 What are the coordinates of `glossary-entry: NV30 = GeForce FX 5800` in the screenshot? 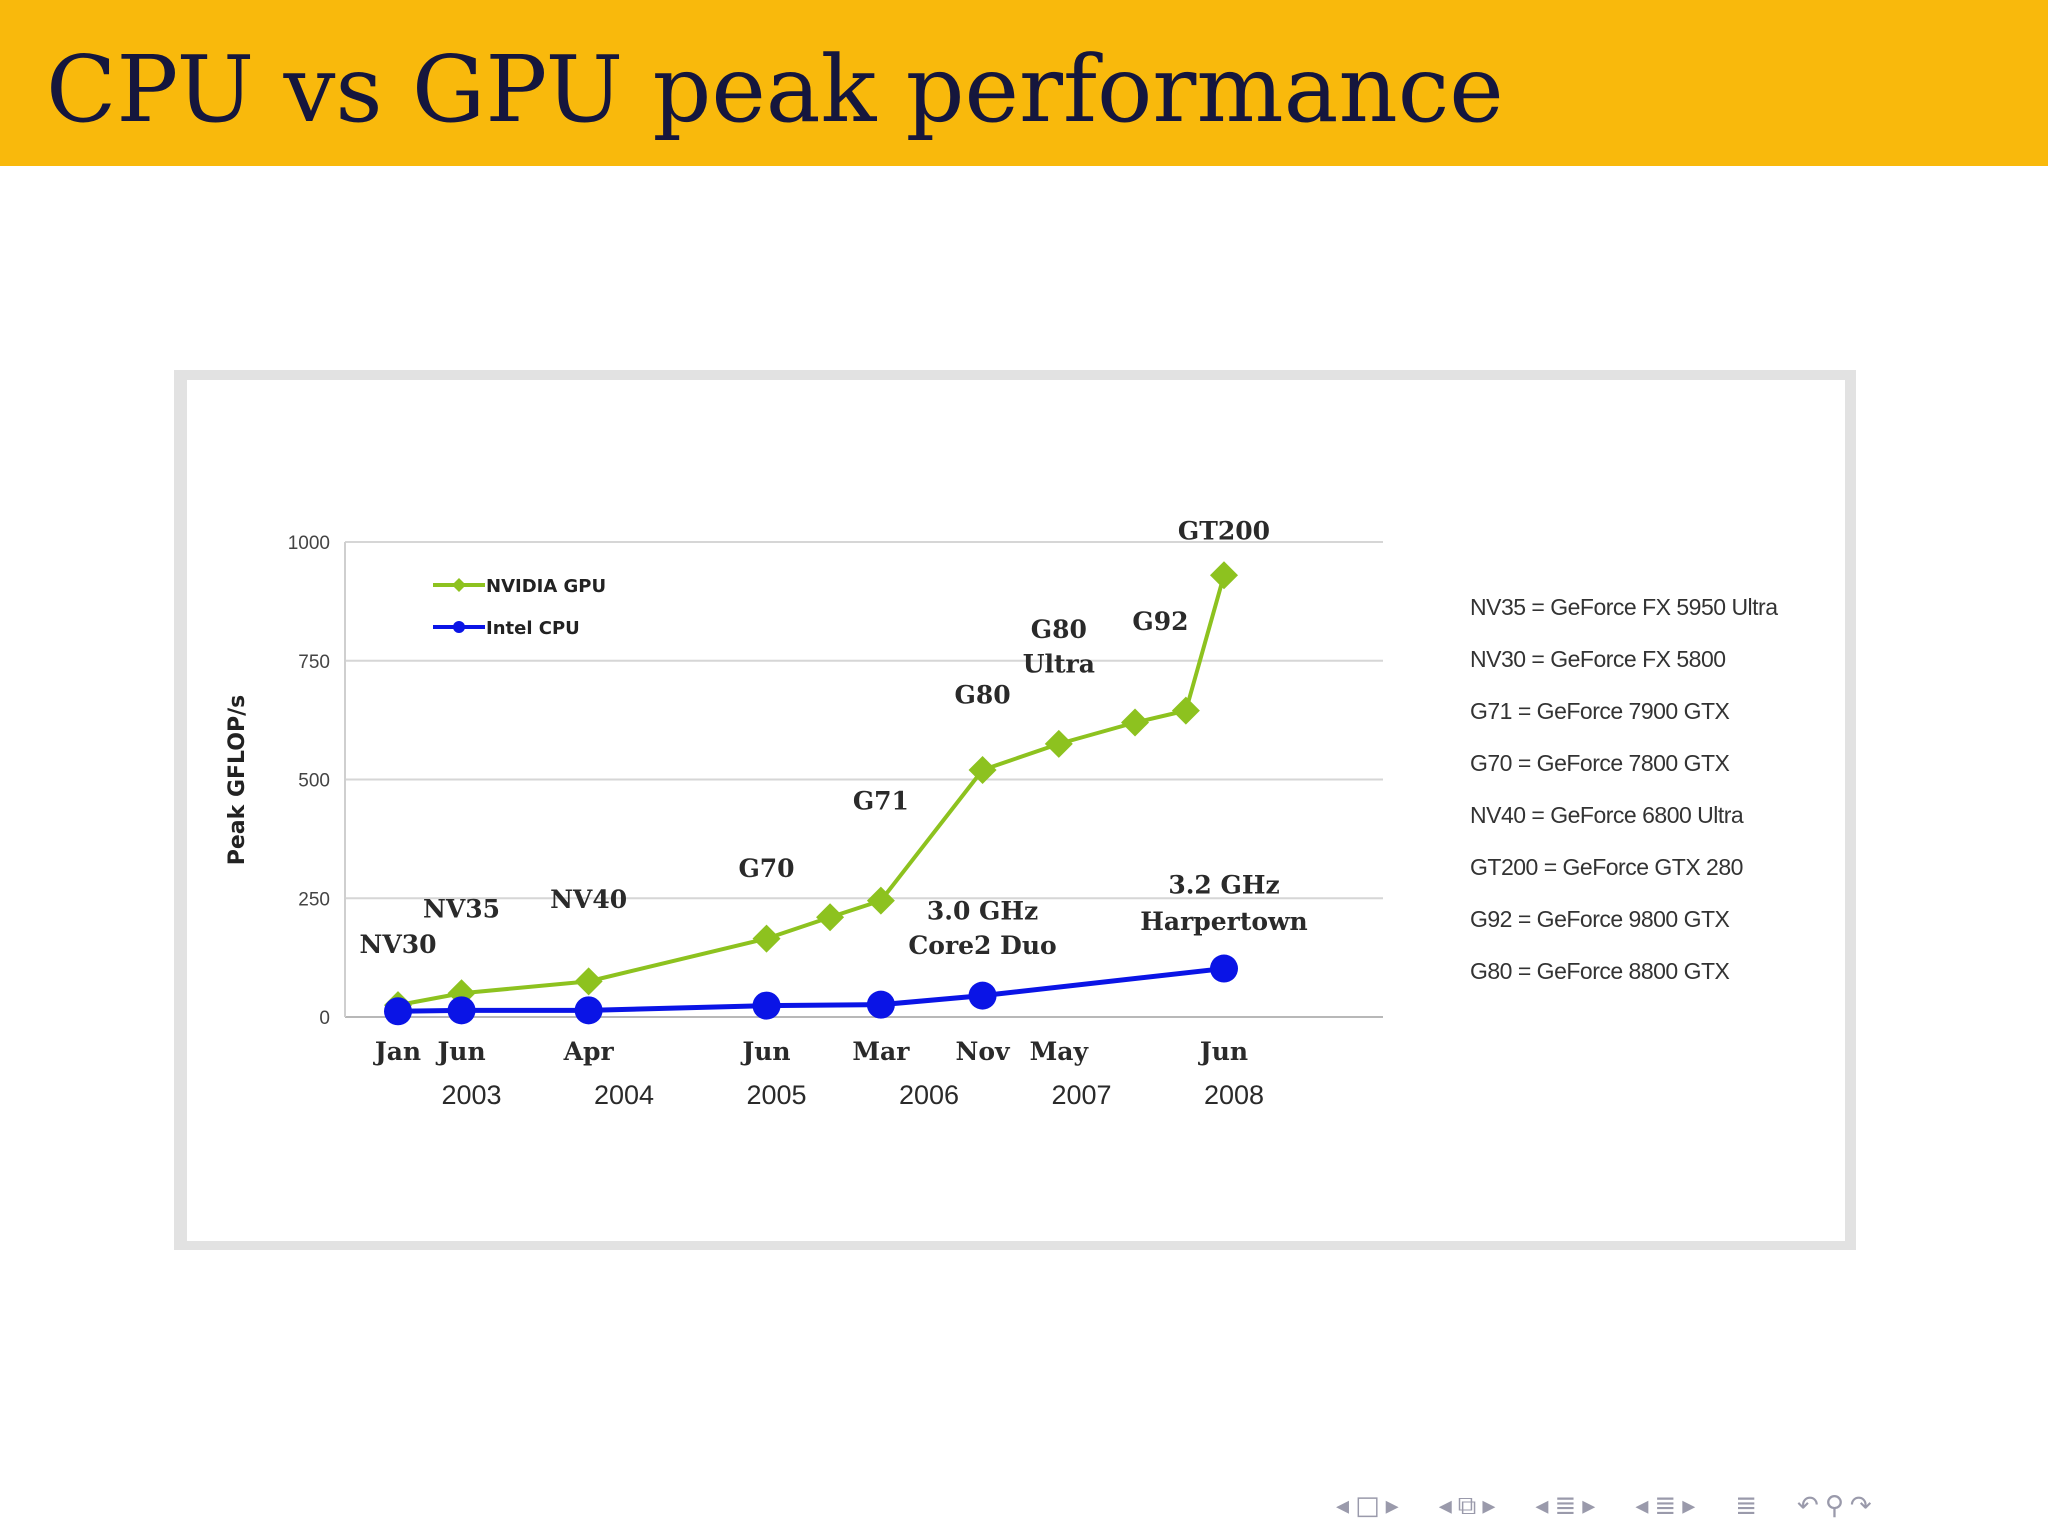 It's located at (1598, 659).